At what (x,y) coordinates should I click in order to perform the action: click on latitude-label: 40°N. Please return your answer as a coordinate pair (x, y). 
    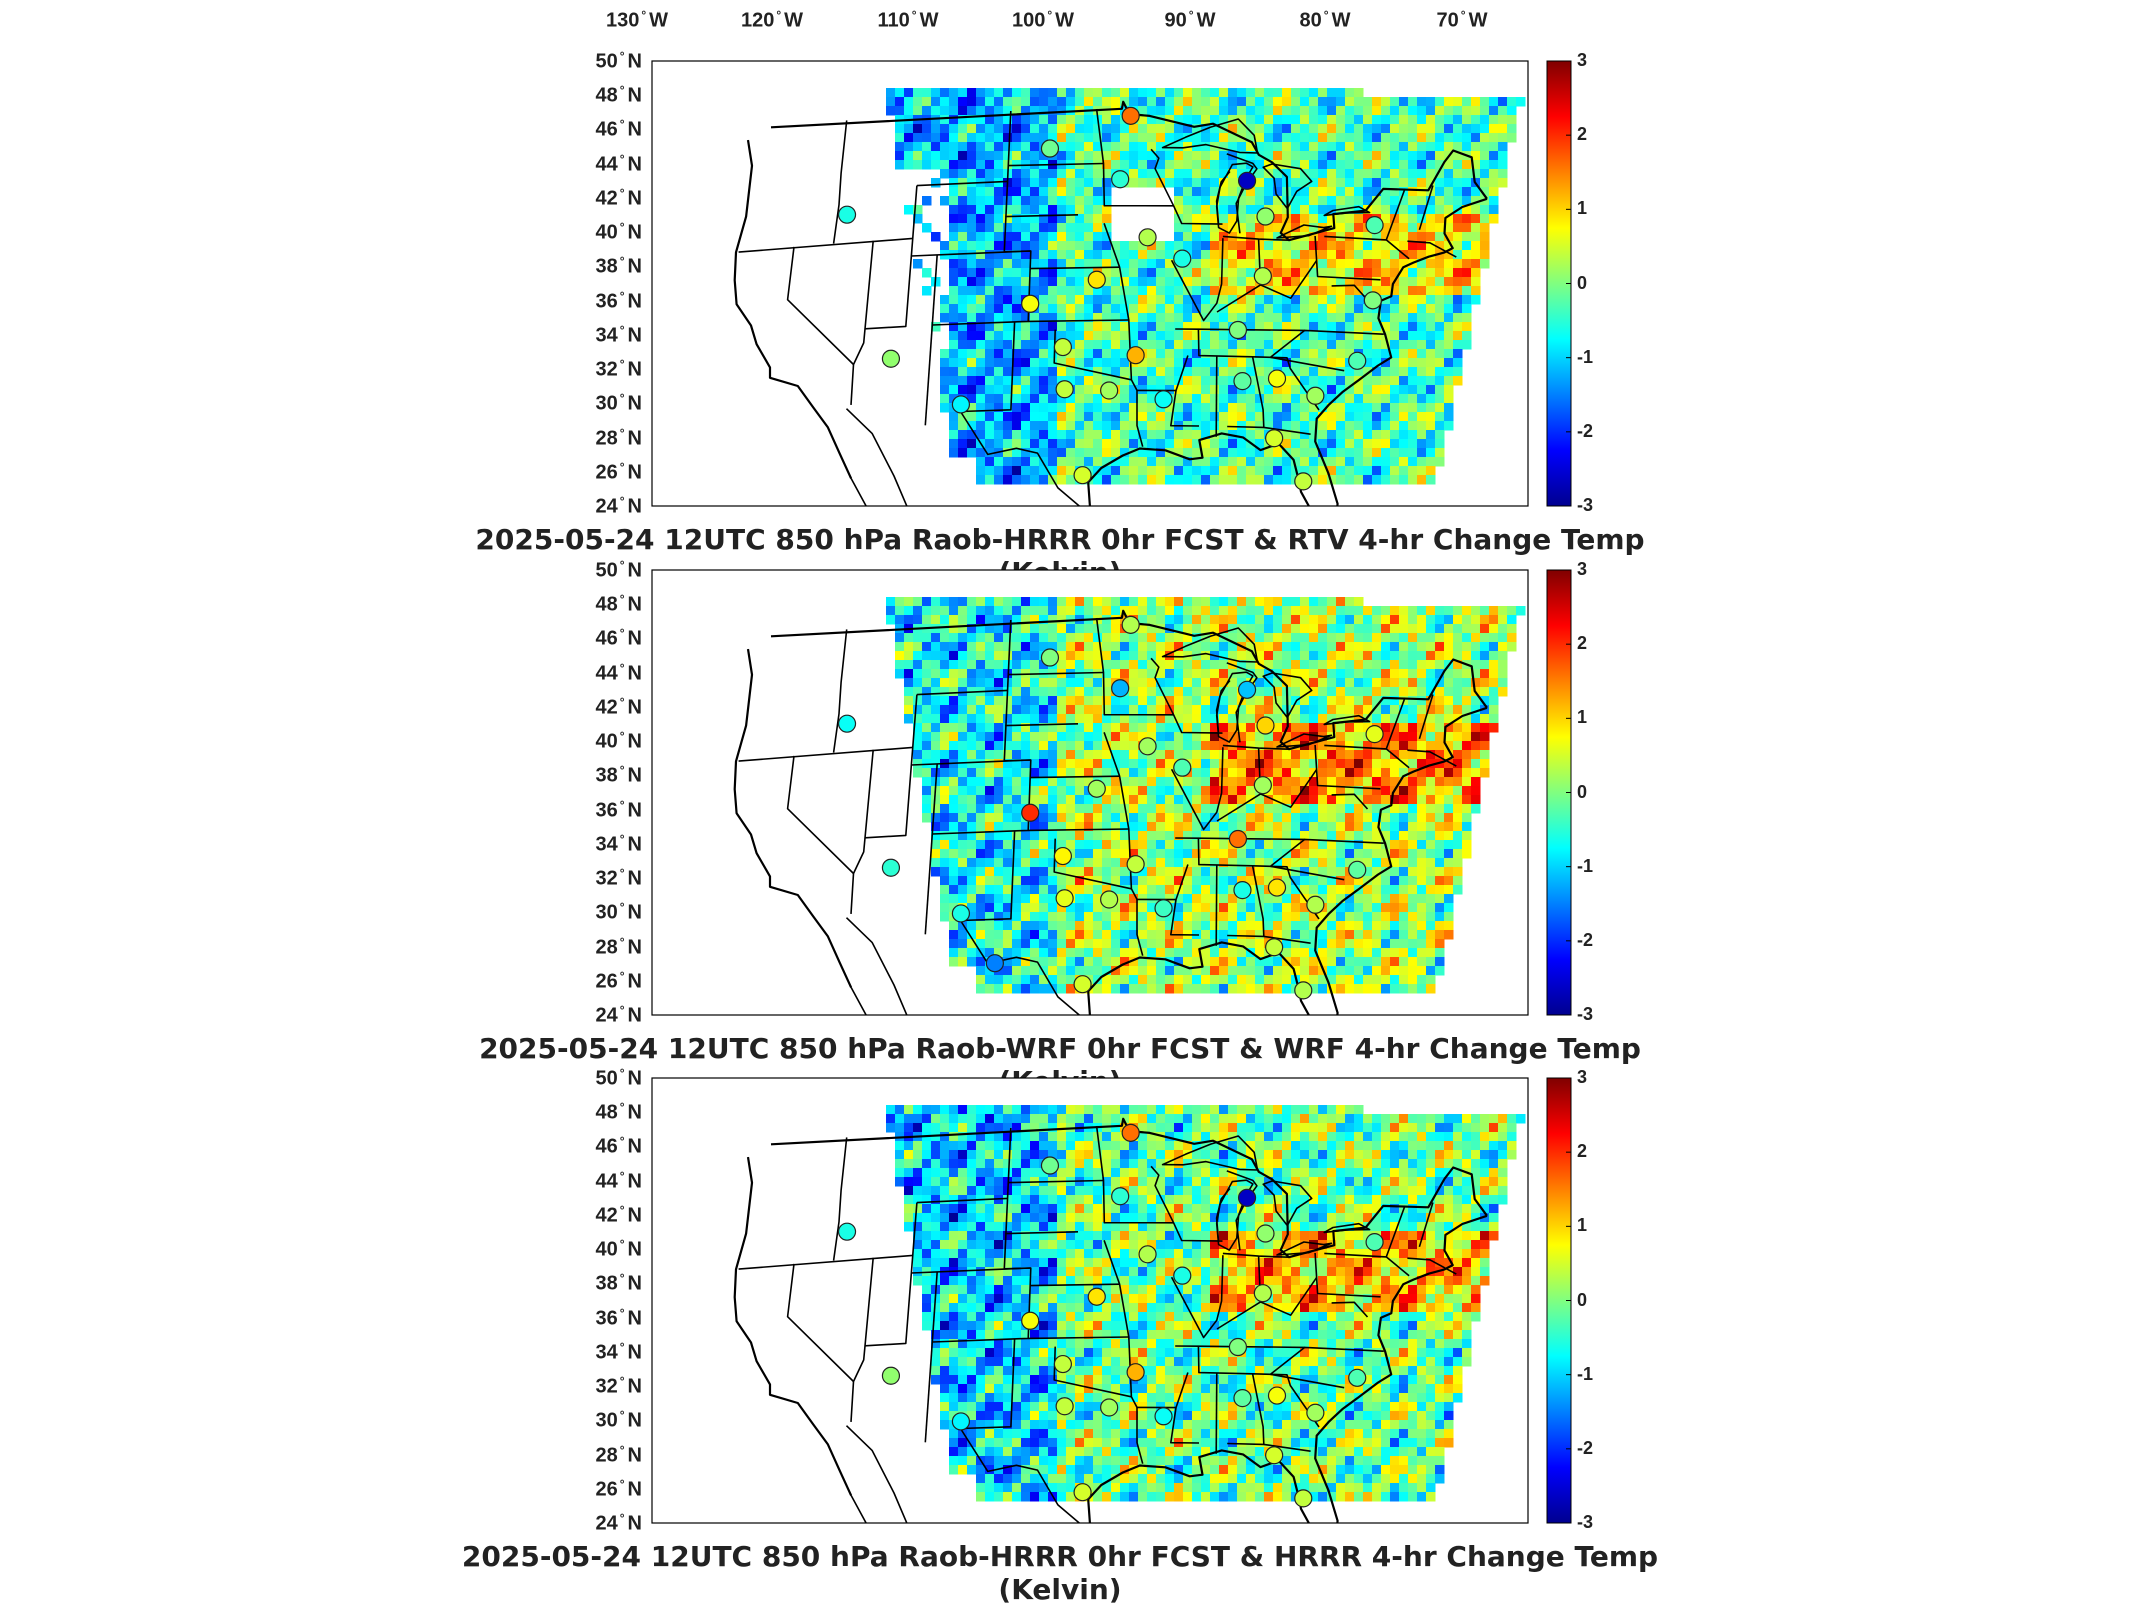
    Looking at the image, I should click on (592, 1249).